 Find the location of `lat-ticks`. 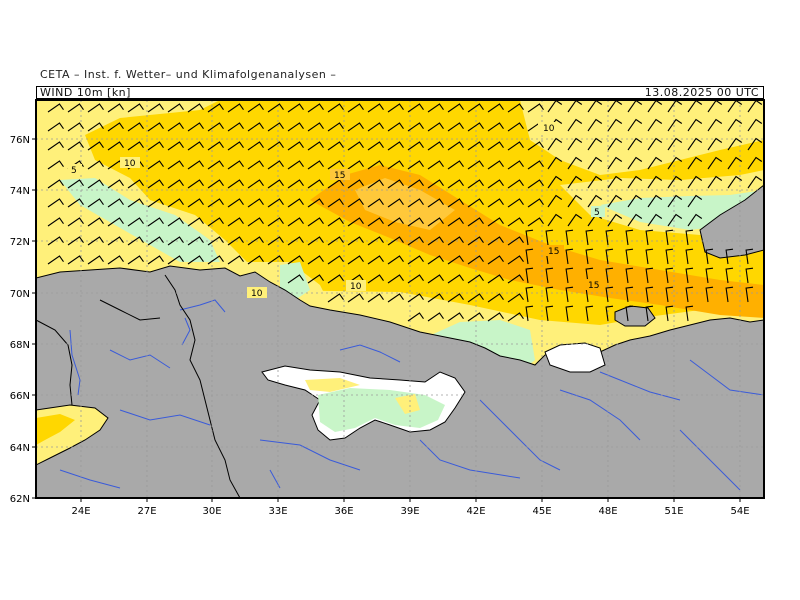

lat-ticks is located at coordinates (34, 318).